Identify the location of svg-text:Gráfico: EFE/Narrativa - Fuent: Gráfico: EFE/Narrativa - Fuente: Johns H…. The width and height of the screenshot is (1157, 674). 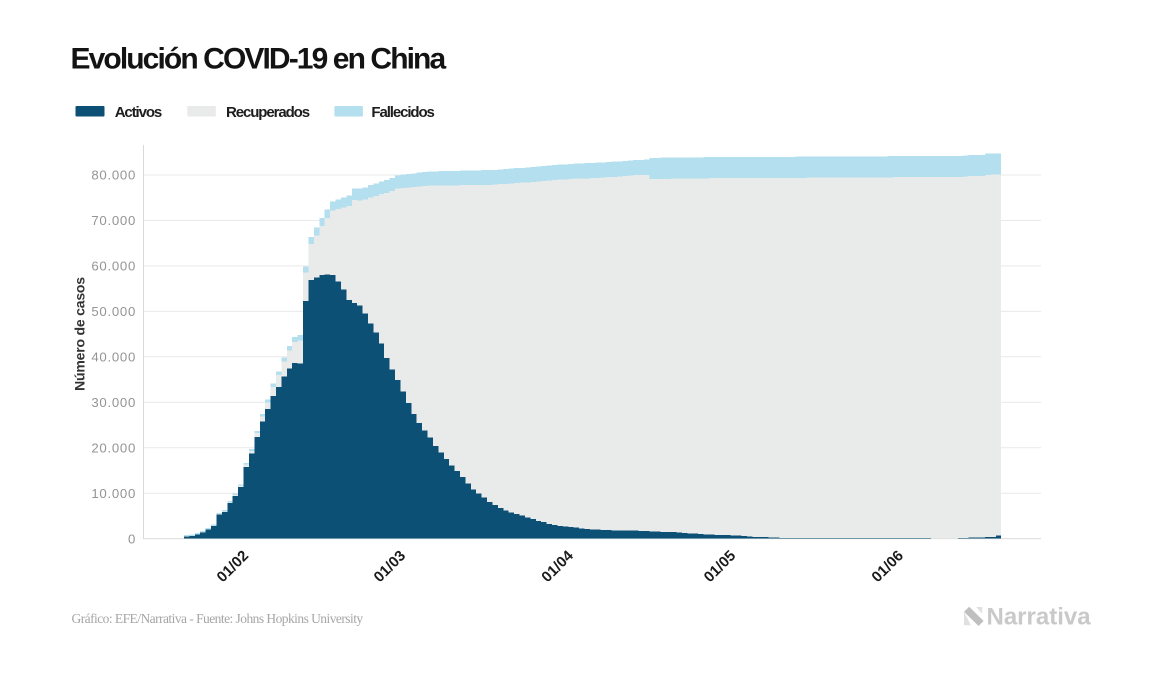
(218, 618).